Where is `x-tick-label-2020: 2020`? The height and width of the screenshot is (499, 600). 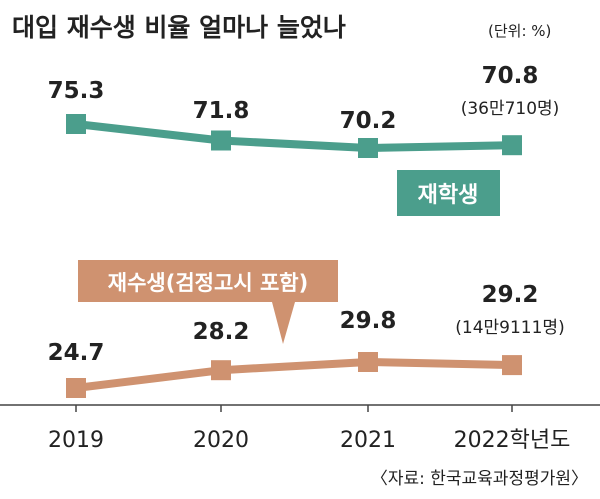 x-tick-label-2020: 2020 is located at coordinates (221, 440).